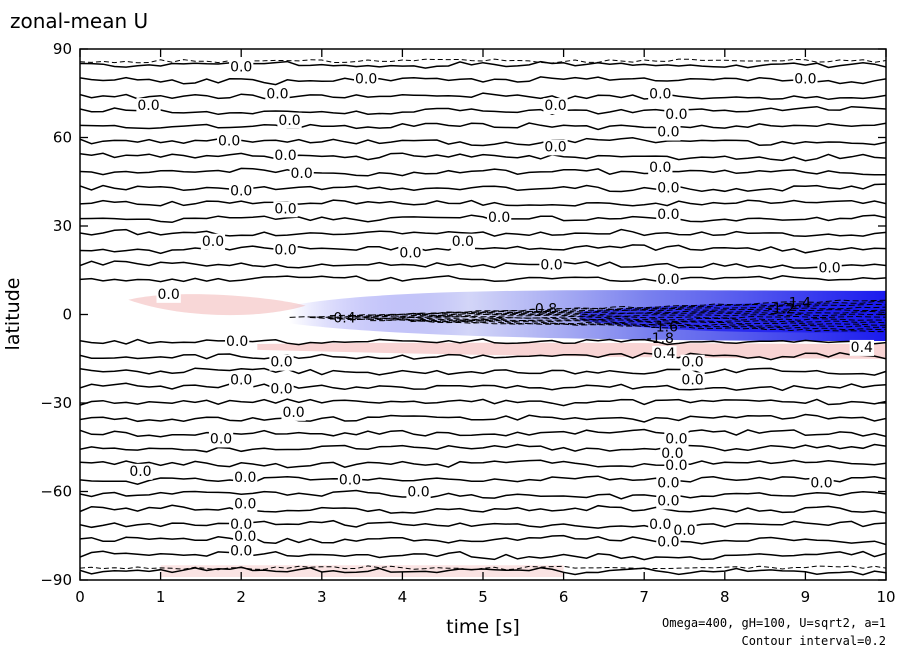 The height and width of the screenshot is (654, 904). Describe the element at coordinates (564, 597) in the screenshot. I see `x-tick-label: 6` at that location.